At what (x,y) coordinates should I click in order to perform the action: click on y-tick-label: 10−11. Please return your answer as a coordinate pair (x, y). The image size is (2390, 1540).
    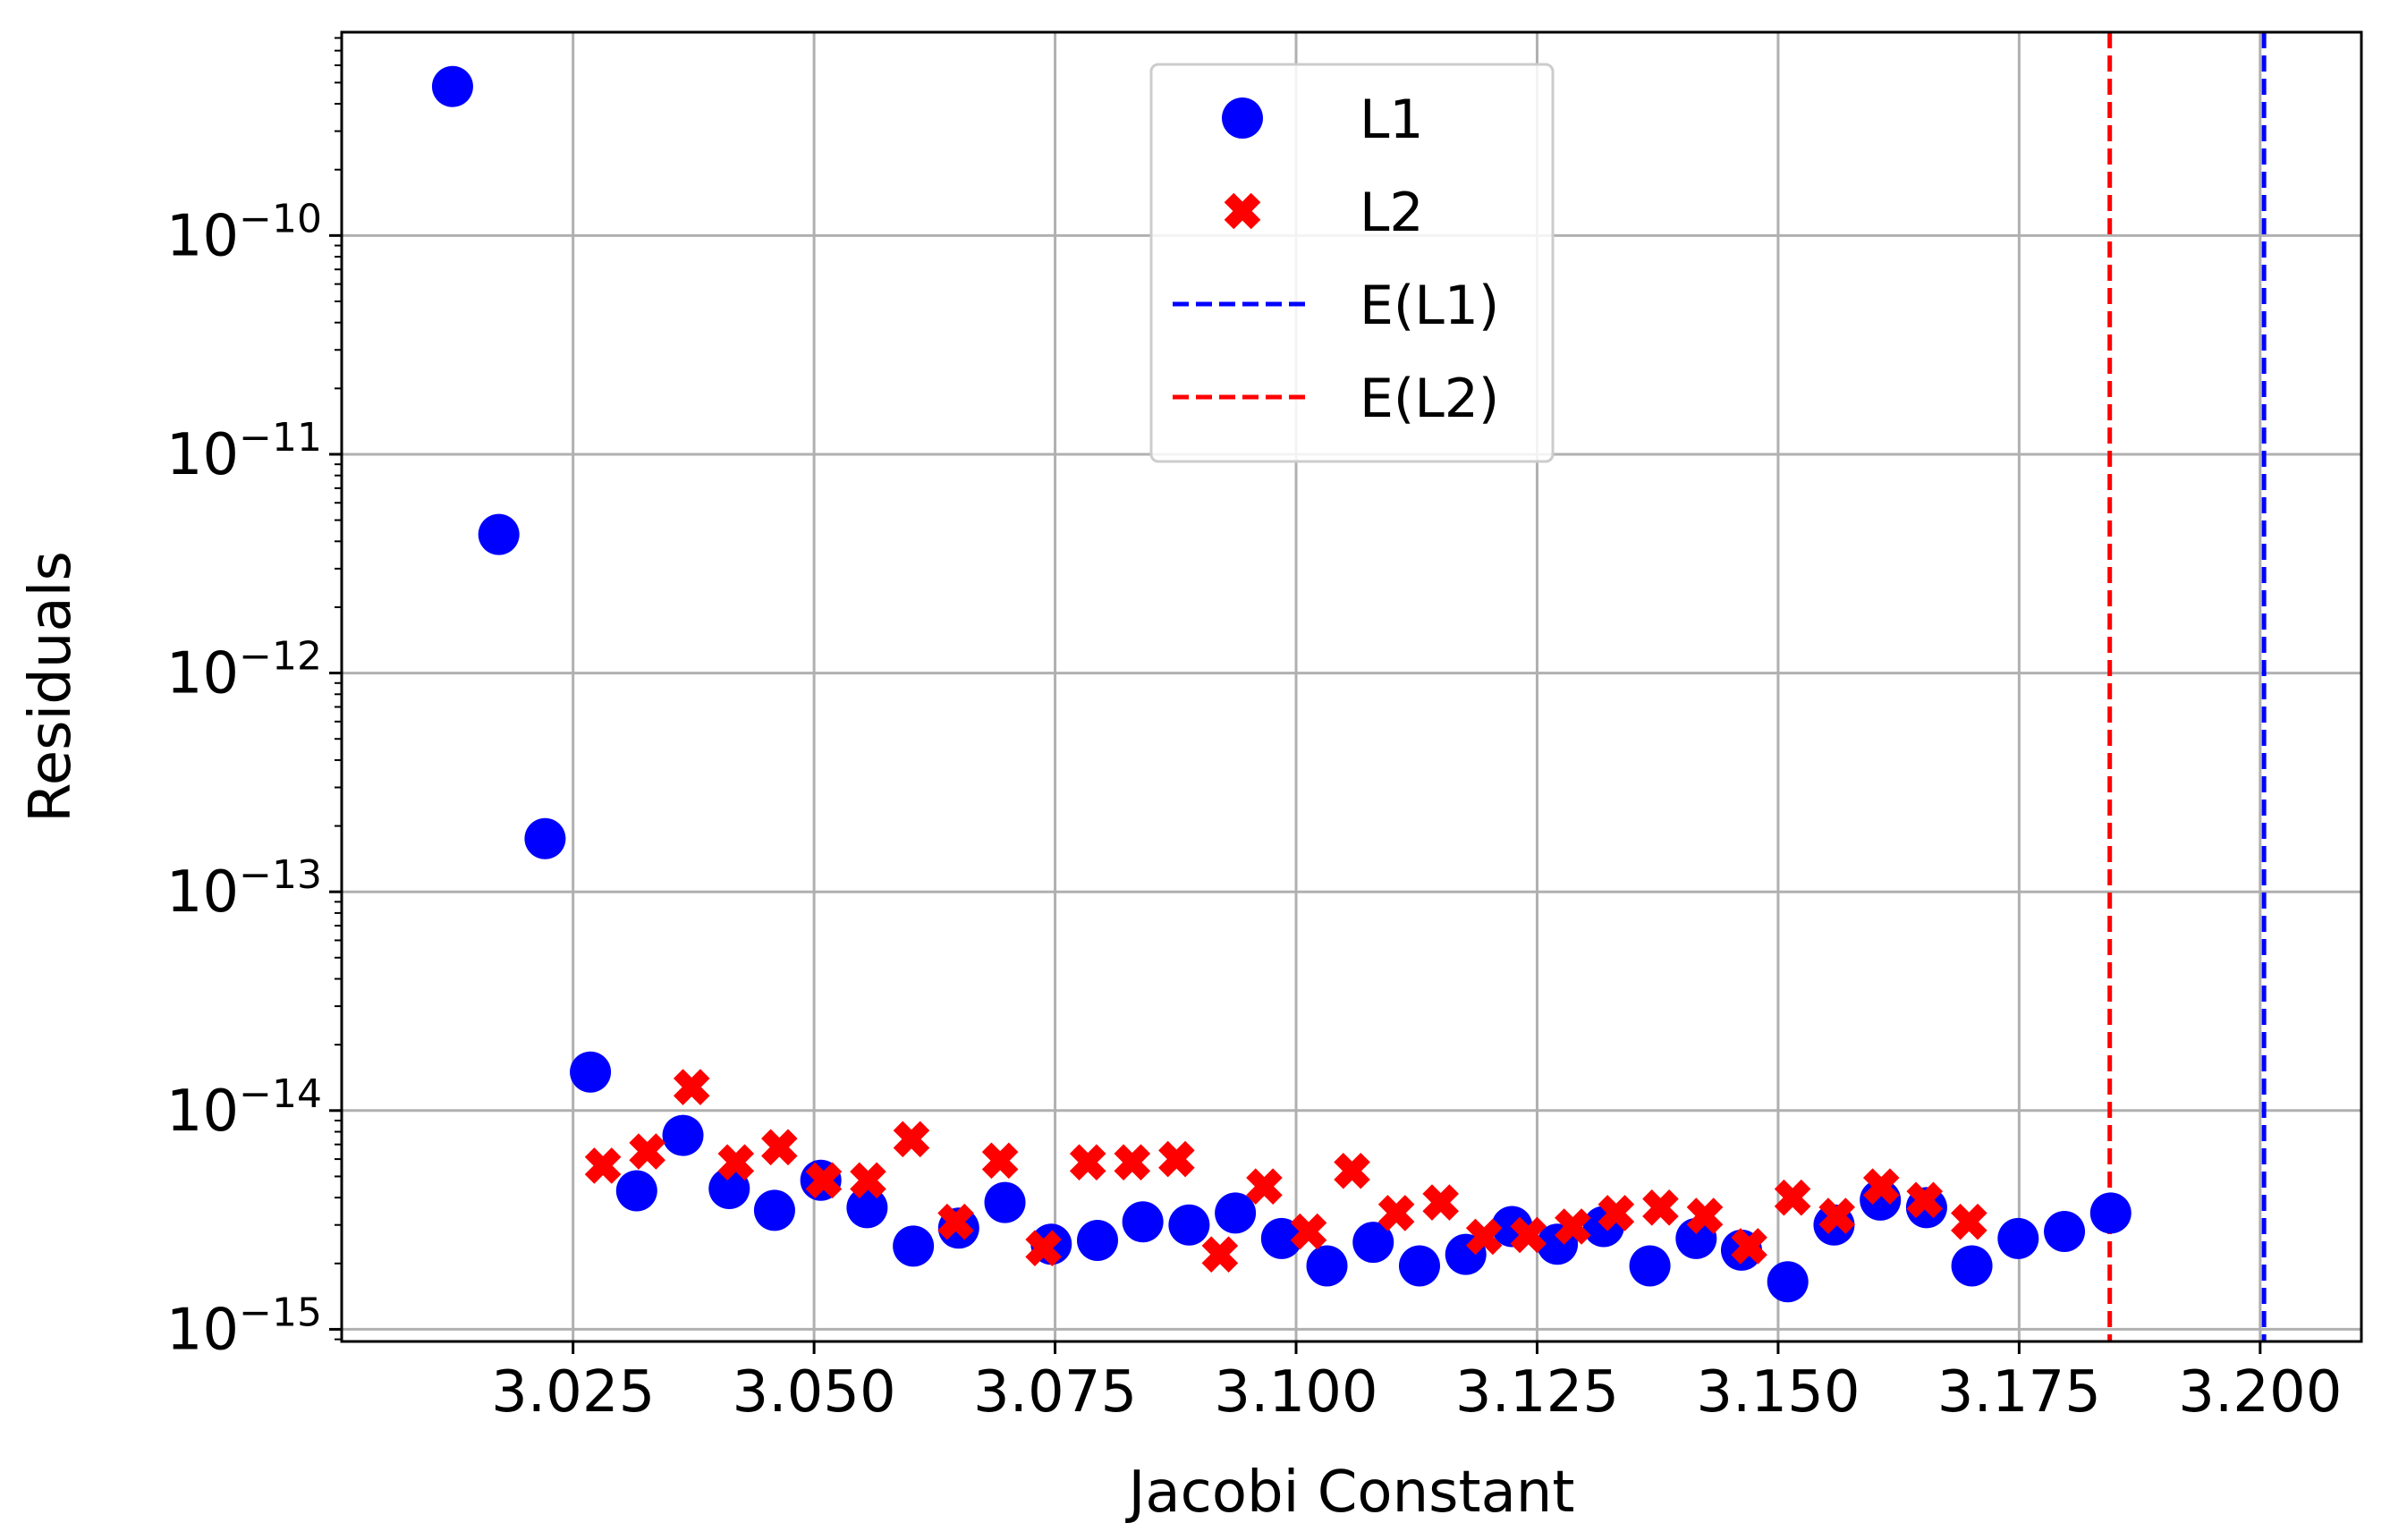
    Looking at the image, I should click on (244, 451).